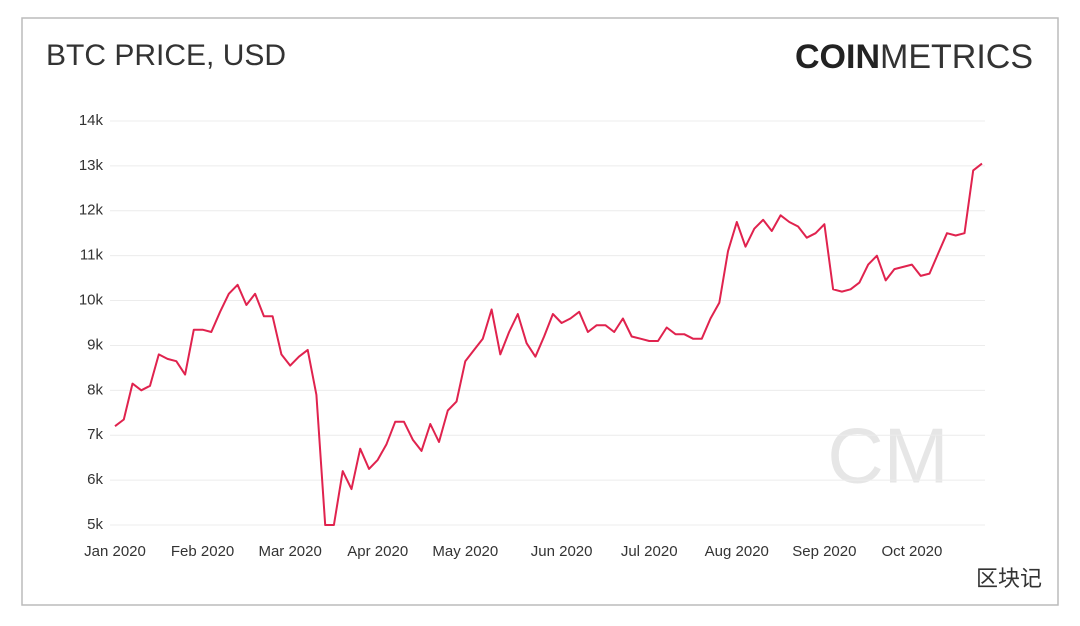 The width and height of the screenshot is (1080, 626). What do you see at coordinates (95, 389) in the screenshot?
I see `y-tick-label: 8k` at bounding box center [95, 389].